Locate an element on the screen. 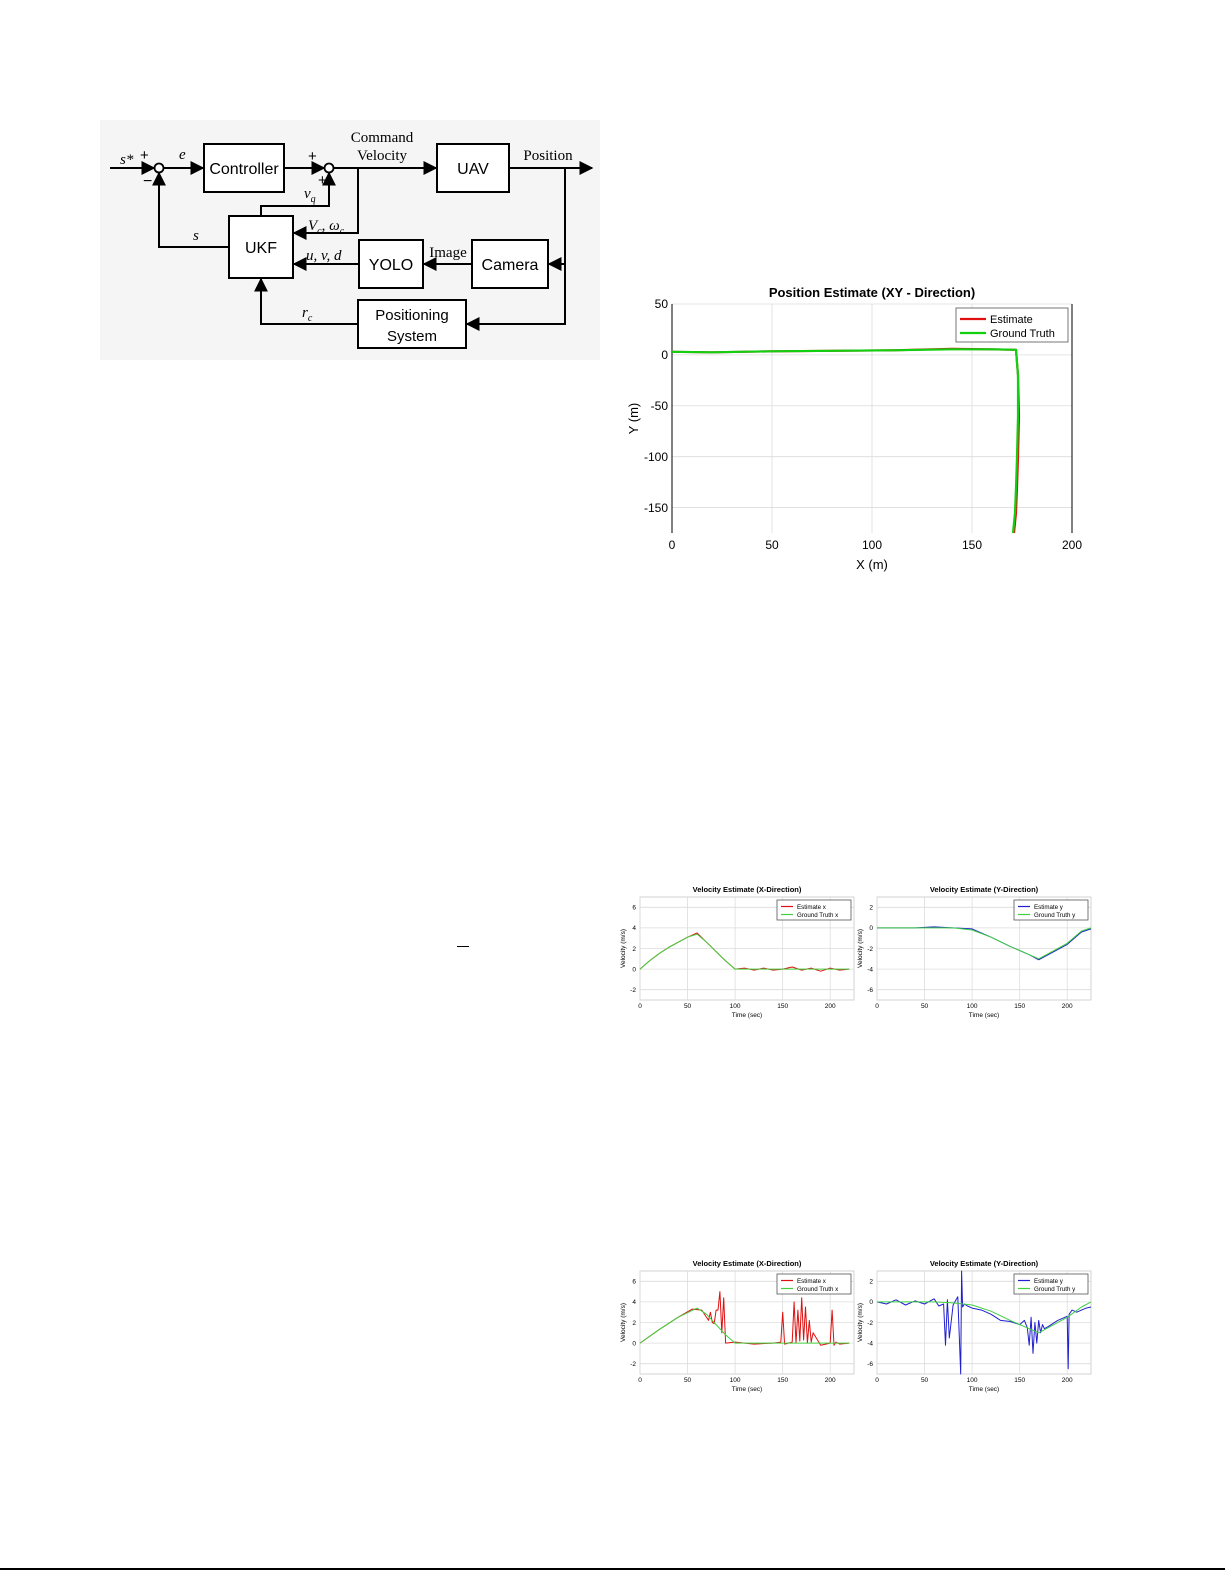  y-tick-label: 50 is located at coordinates (662, 304).